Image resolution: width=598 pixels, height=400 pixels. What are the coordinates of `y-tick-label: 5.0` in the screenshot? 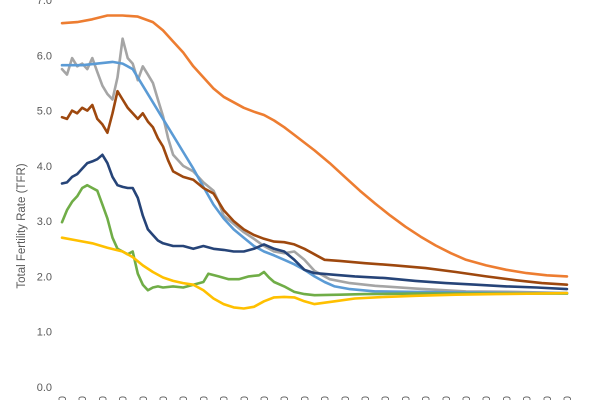 It's located at (44, 112).